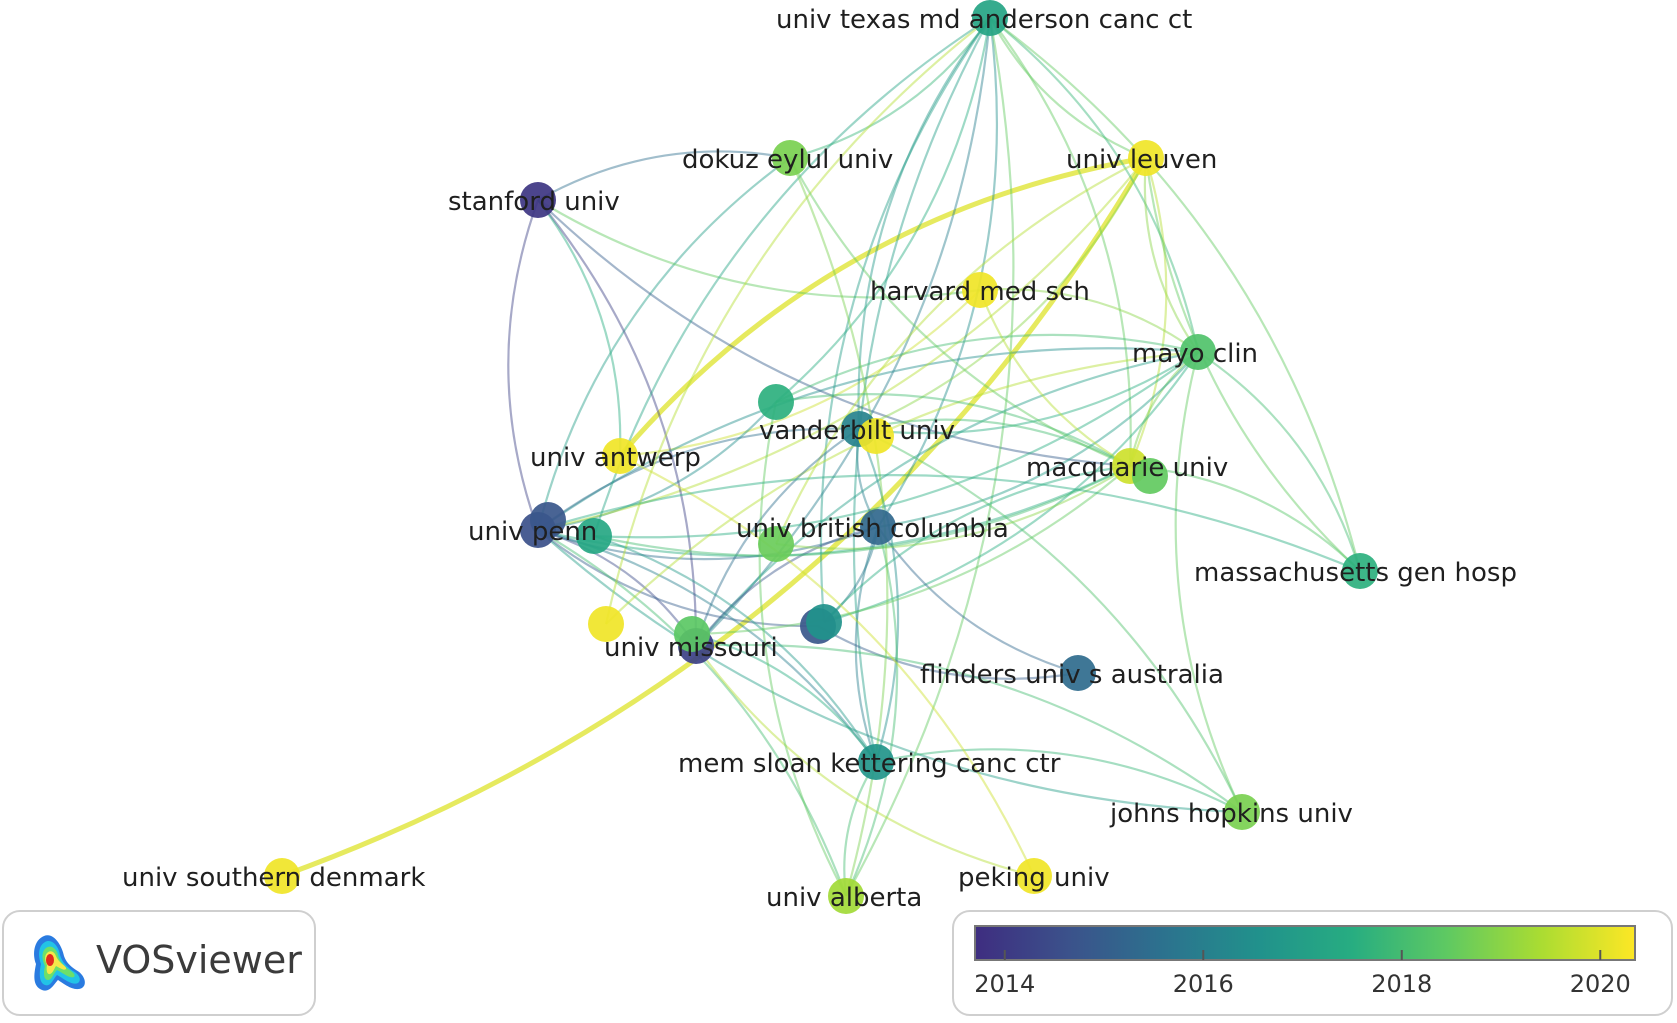 The width and height of the screenshot is (1677, 1023). I want to click on link-penn-massgen, so click(949, 523).